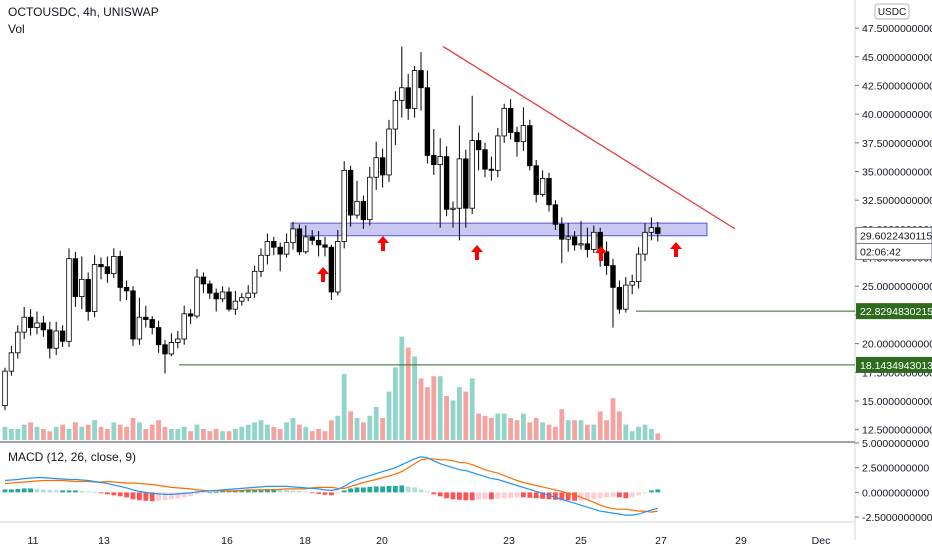 This screenshot has width=932, height=550. What do you see at coordinates (16, 29) in the screenshot?
I see `volume-label: Vol` at bounding box center [16, 29].